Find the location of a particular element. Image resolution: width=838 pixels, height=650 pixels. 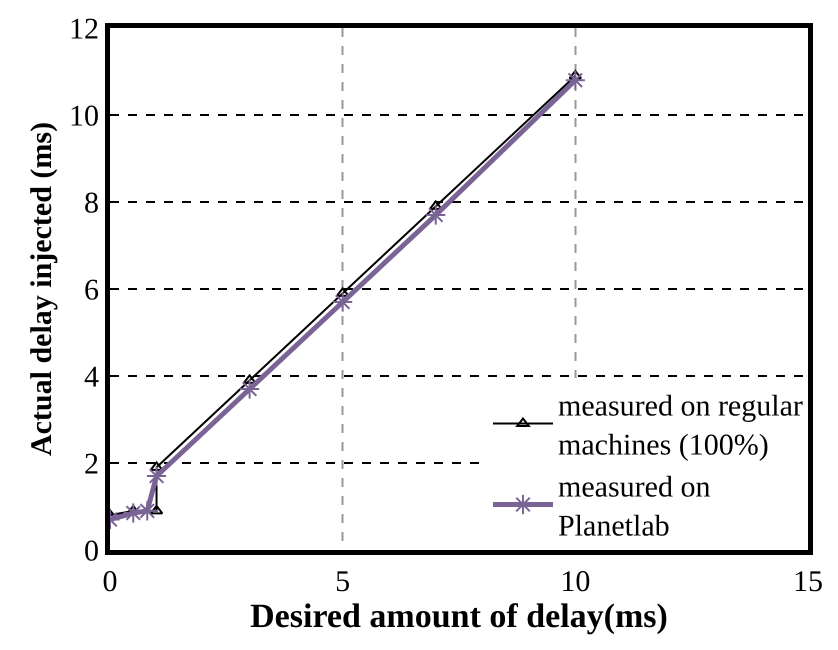

y-tick-label: 0 is located at coordinates (91, 551).